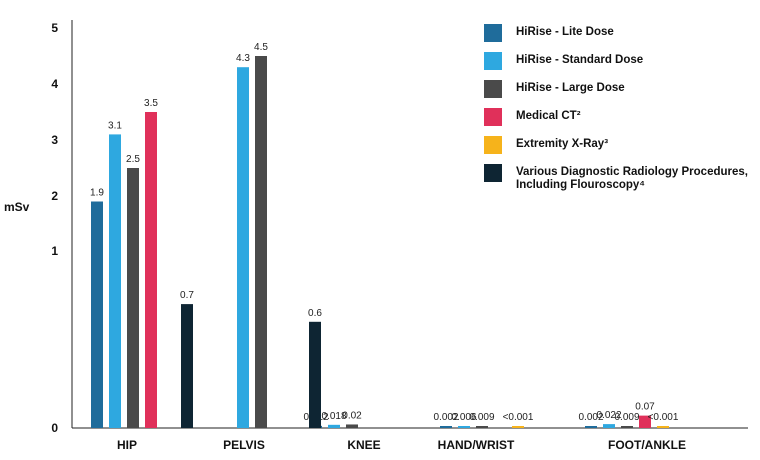 This screenshot has height=460, width=760. I want to click on legend-label: HiRise - Standard Dose, so click(580, 60).